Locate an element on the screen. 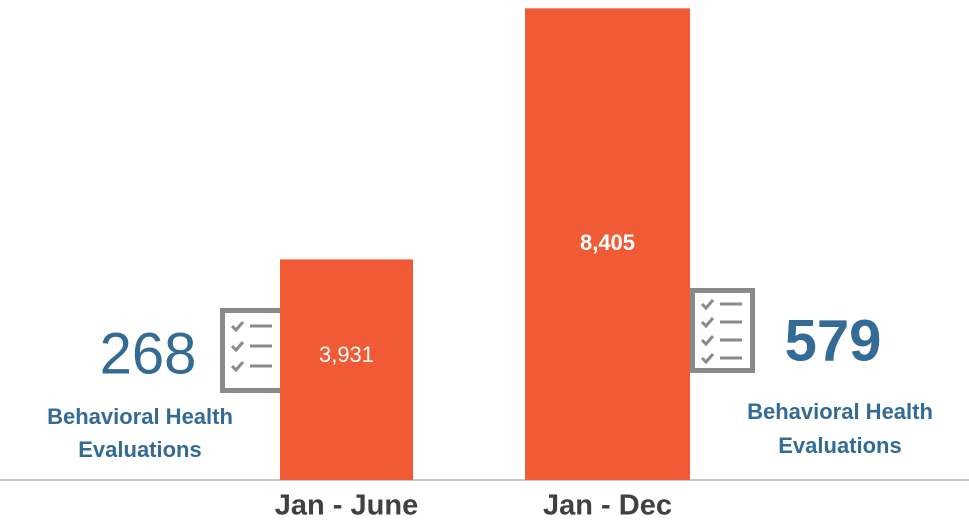  value-label: 8,405 is located at coordinates (607, 242).